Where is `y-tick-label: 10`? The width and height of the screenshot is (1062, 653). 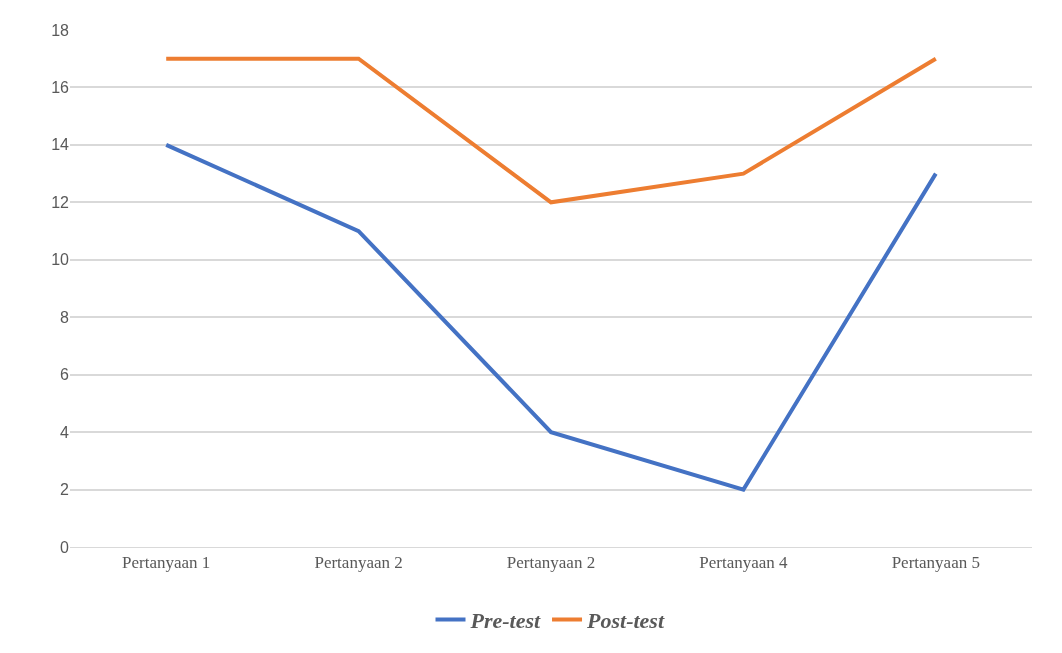
y-tick-label: 10 is located at coordinates (60, 260).